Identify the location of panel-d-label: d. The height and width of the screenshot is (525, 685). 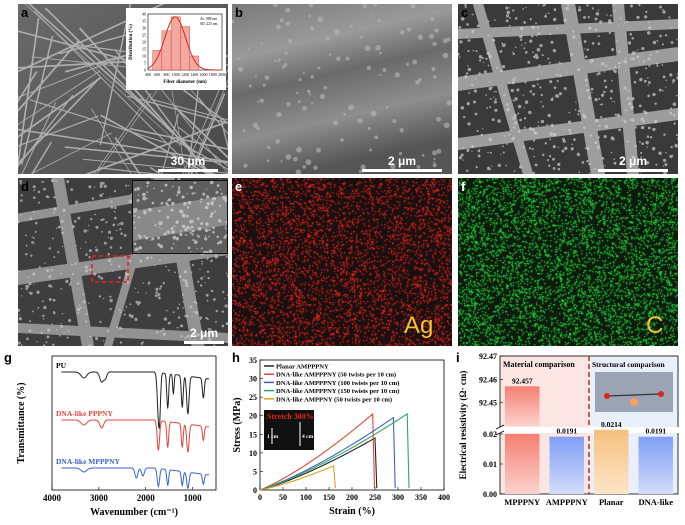
(25, 186).